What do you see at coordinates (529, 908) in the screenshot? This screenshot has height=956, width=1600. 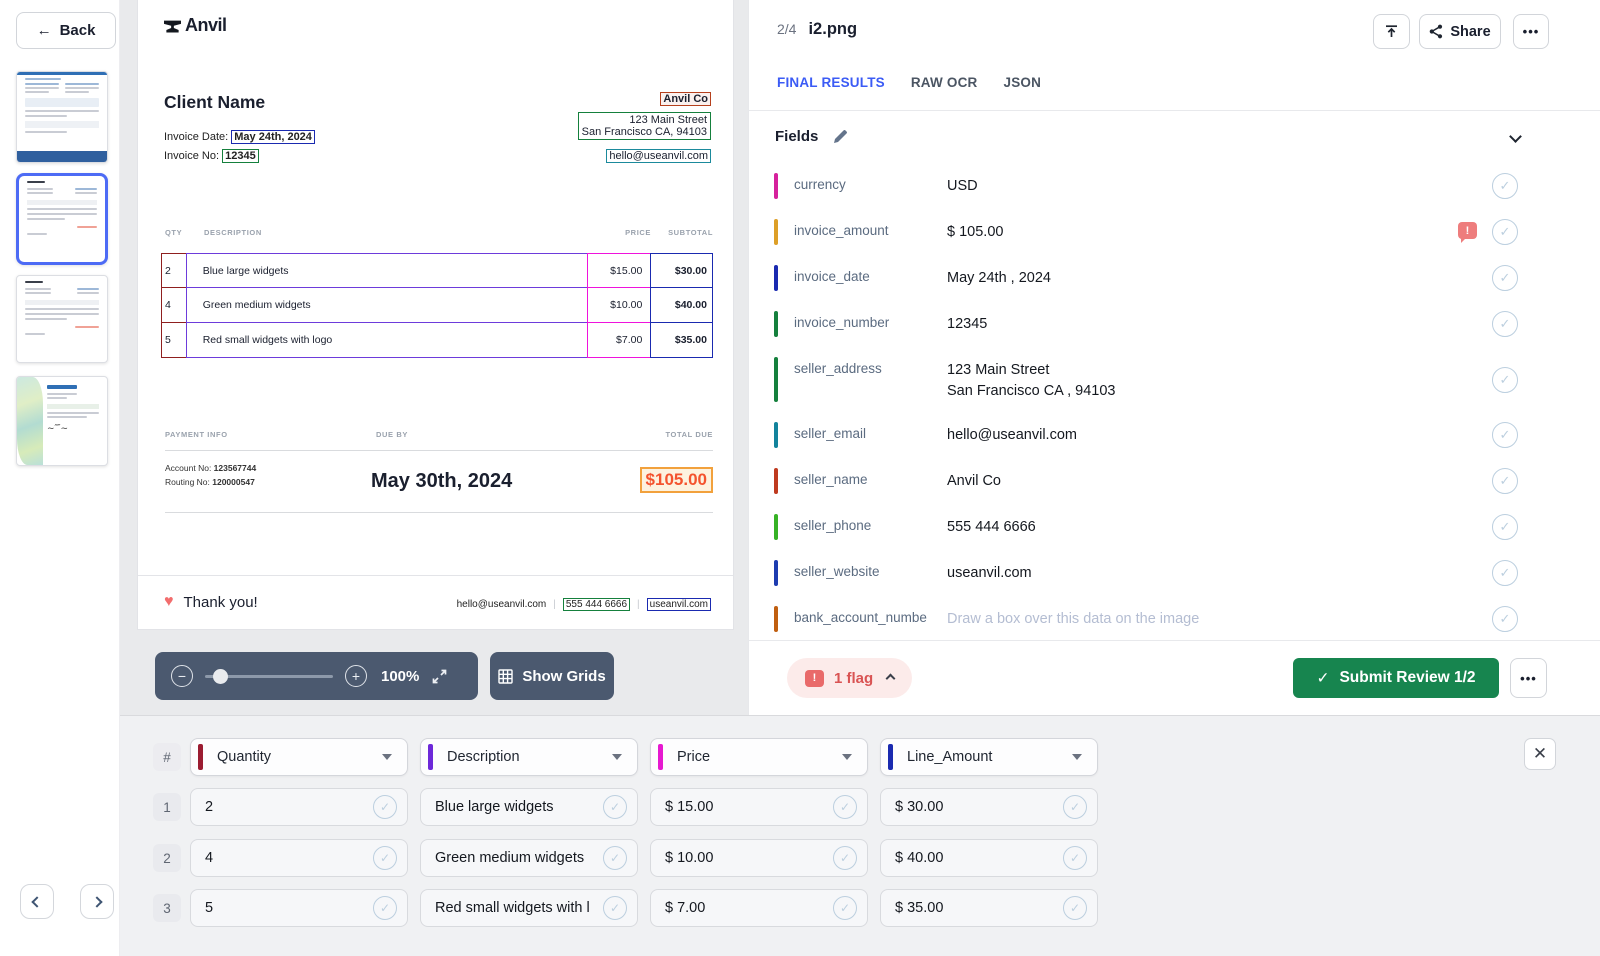 I see `description-cell: Red small widgets with l ✓` at bounding box center [529, 908].